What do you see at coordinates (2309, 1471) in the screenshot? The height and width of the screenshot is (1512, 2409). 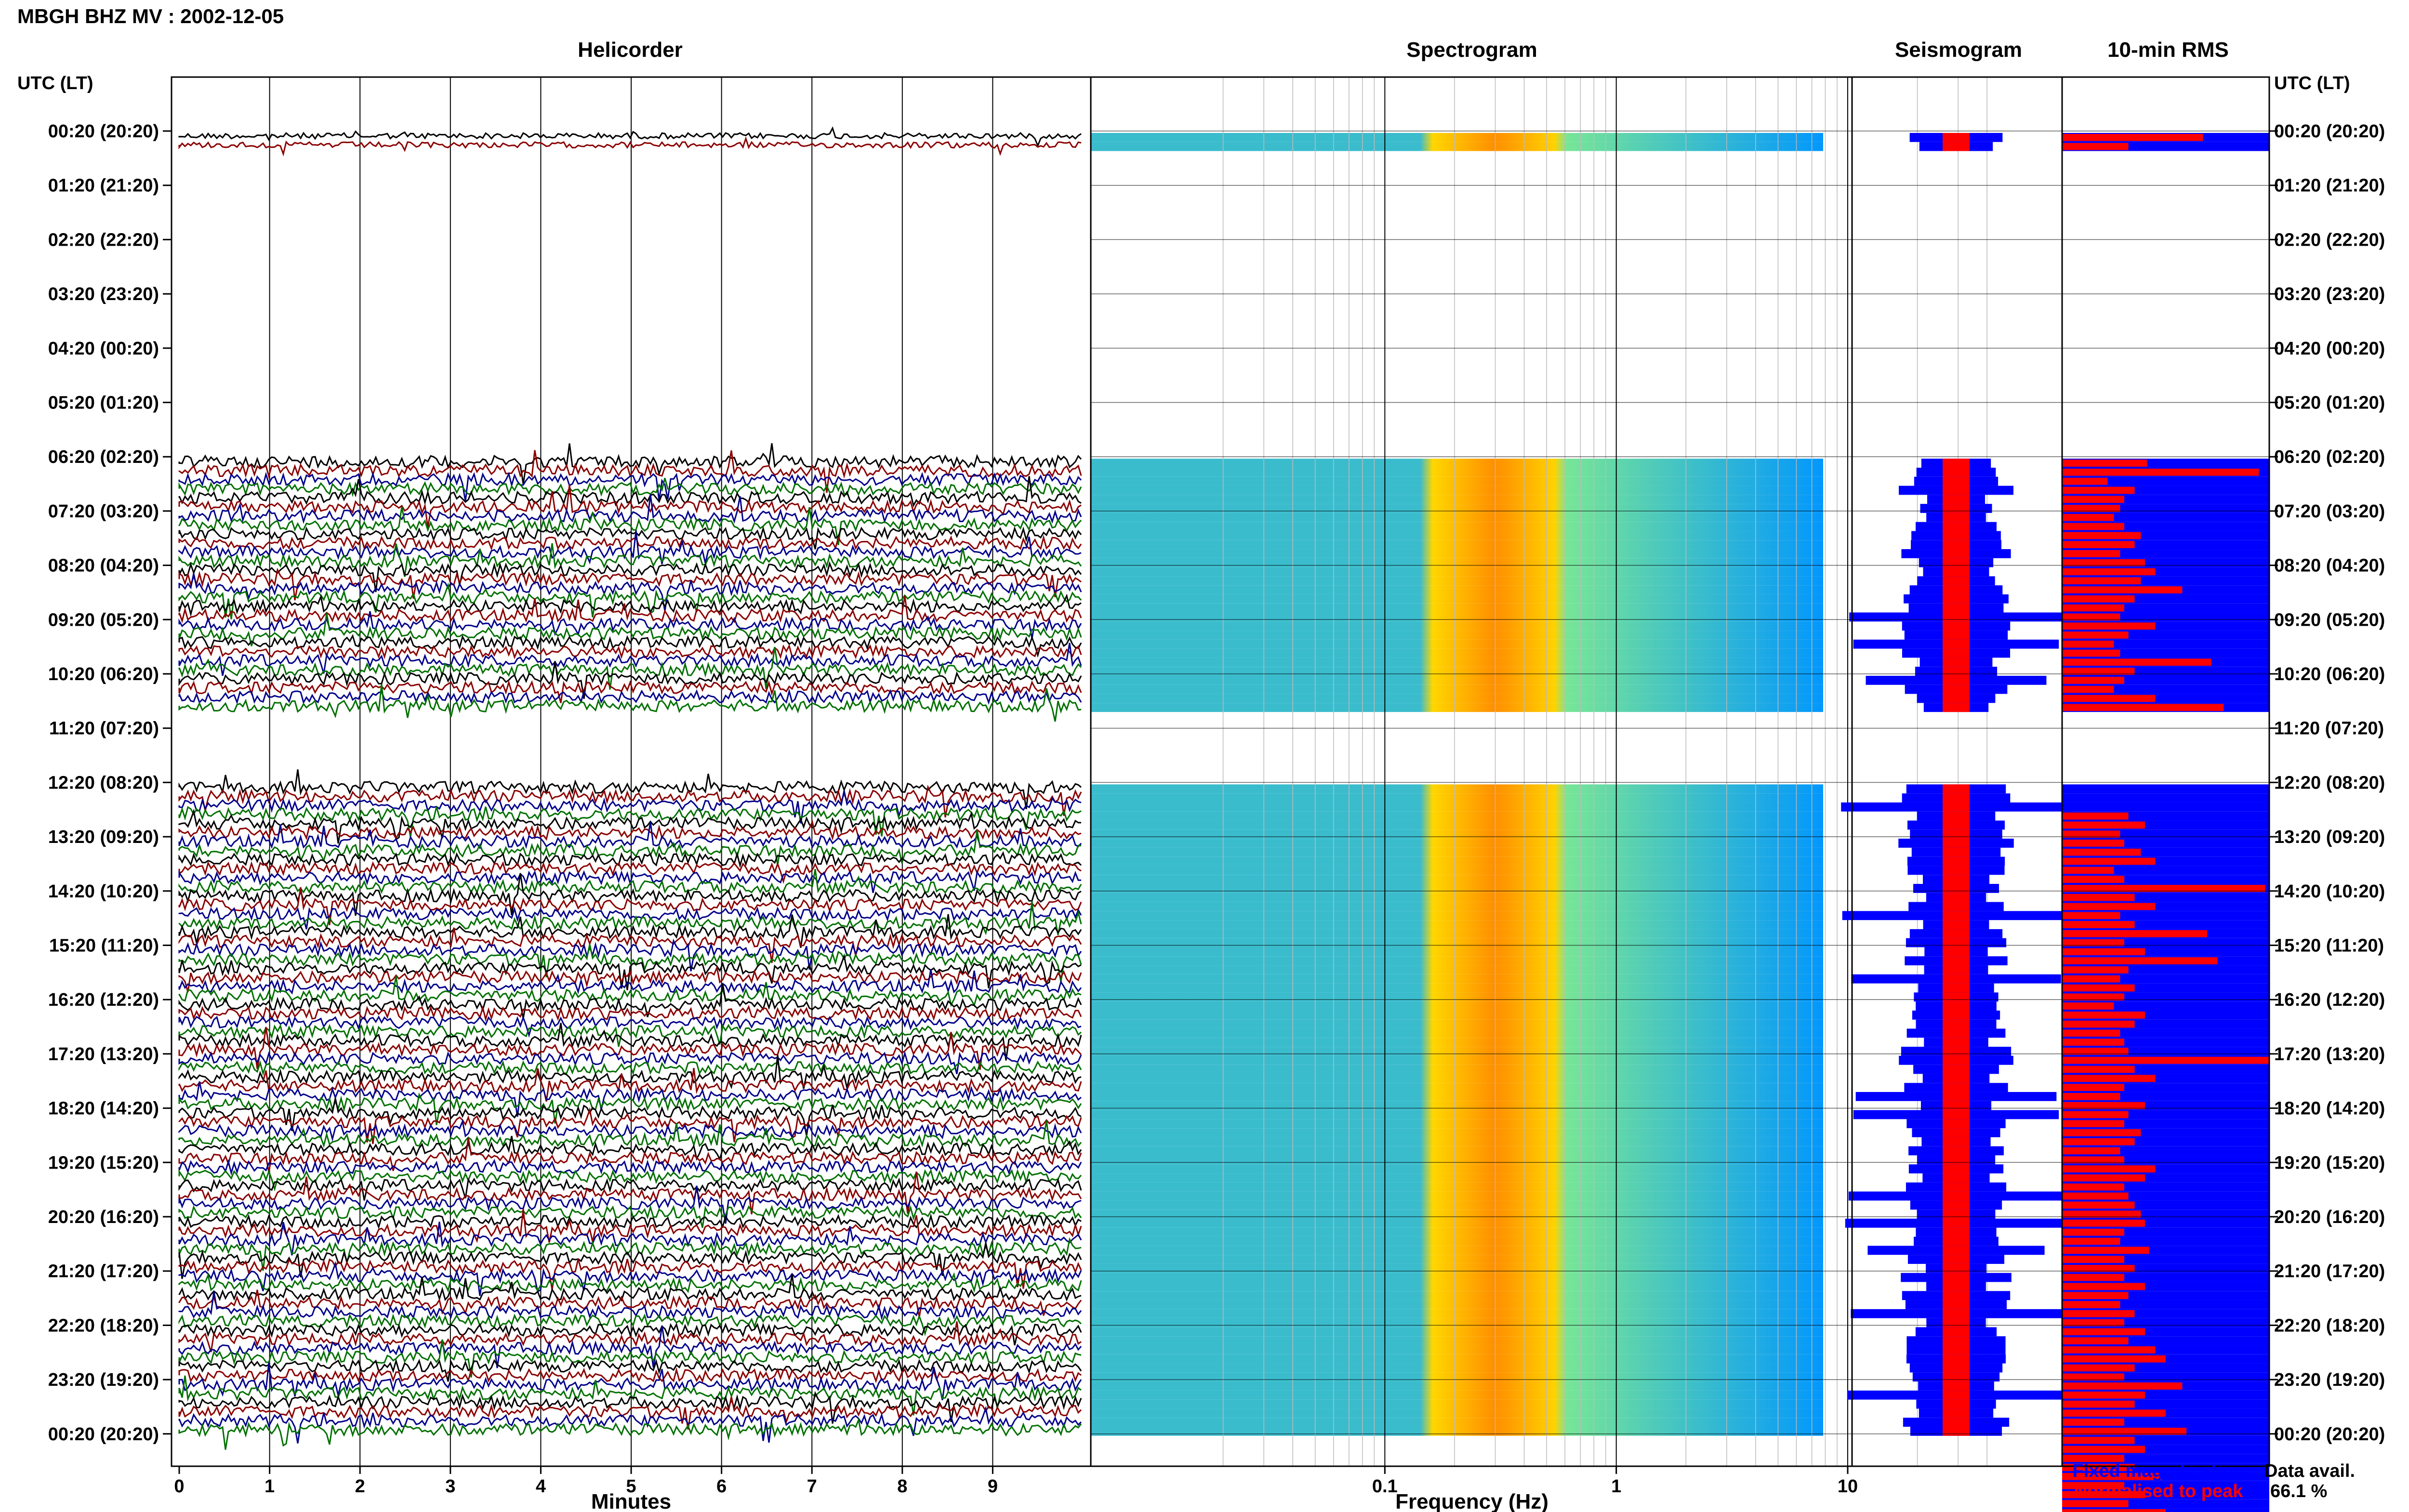 I see `data-avail-label: Data avail.` at bounding box center [2309, 1471].